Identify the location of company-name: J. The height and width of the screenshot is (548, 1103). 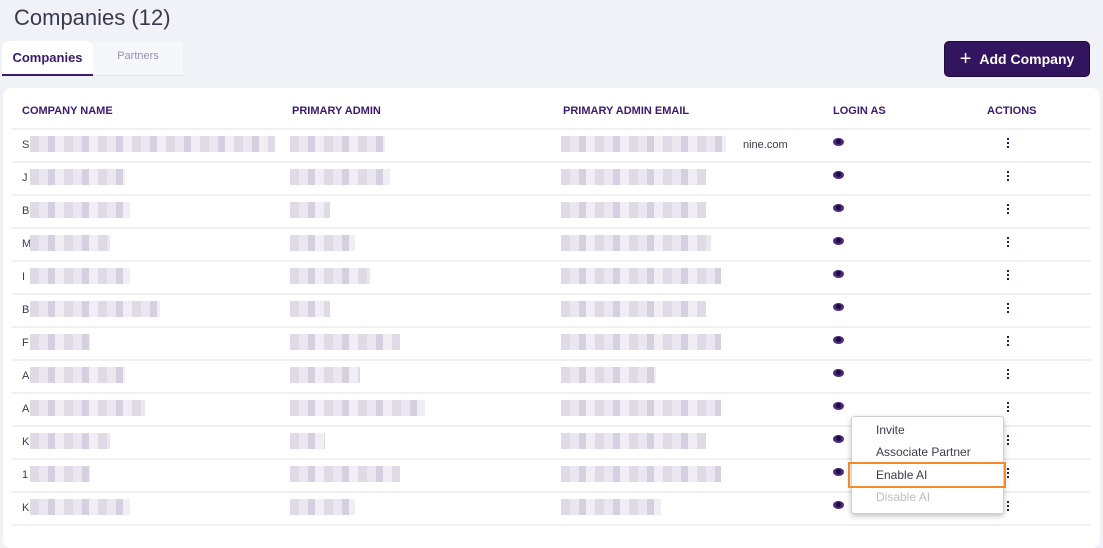
(25, 178).